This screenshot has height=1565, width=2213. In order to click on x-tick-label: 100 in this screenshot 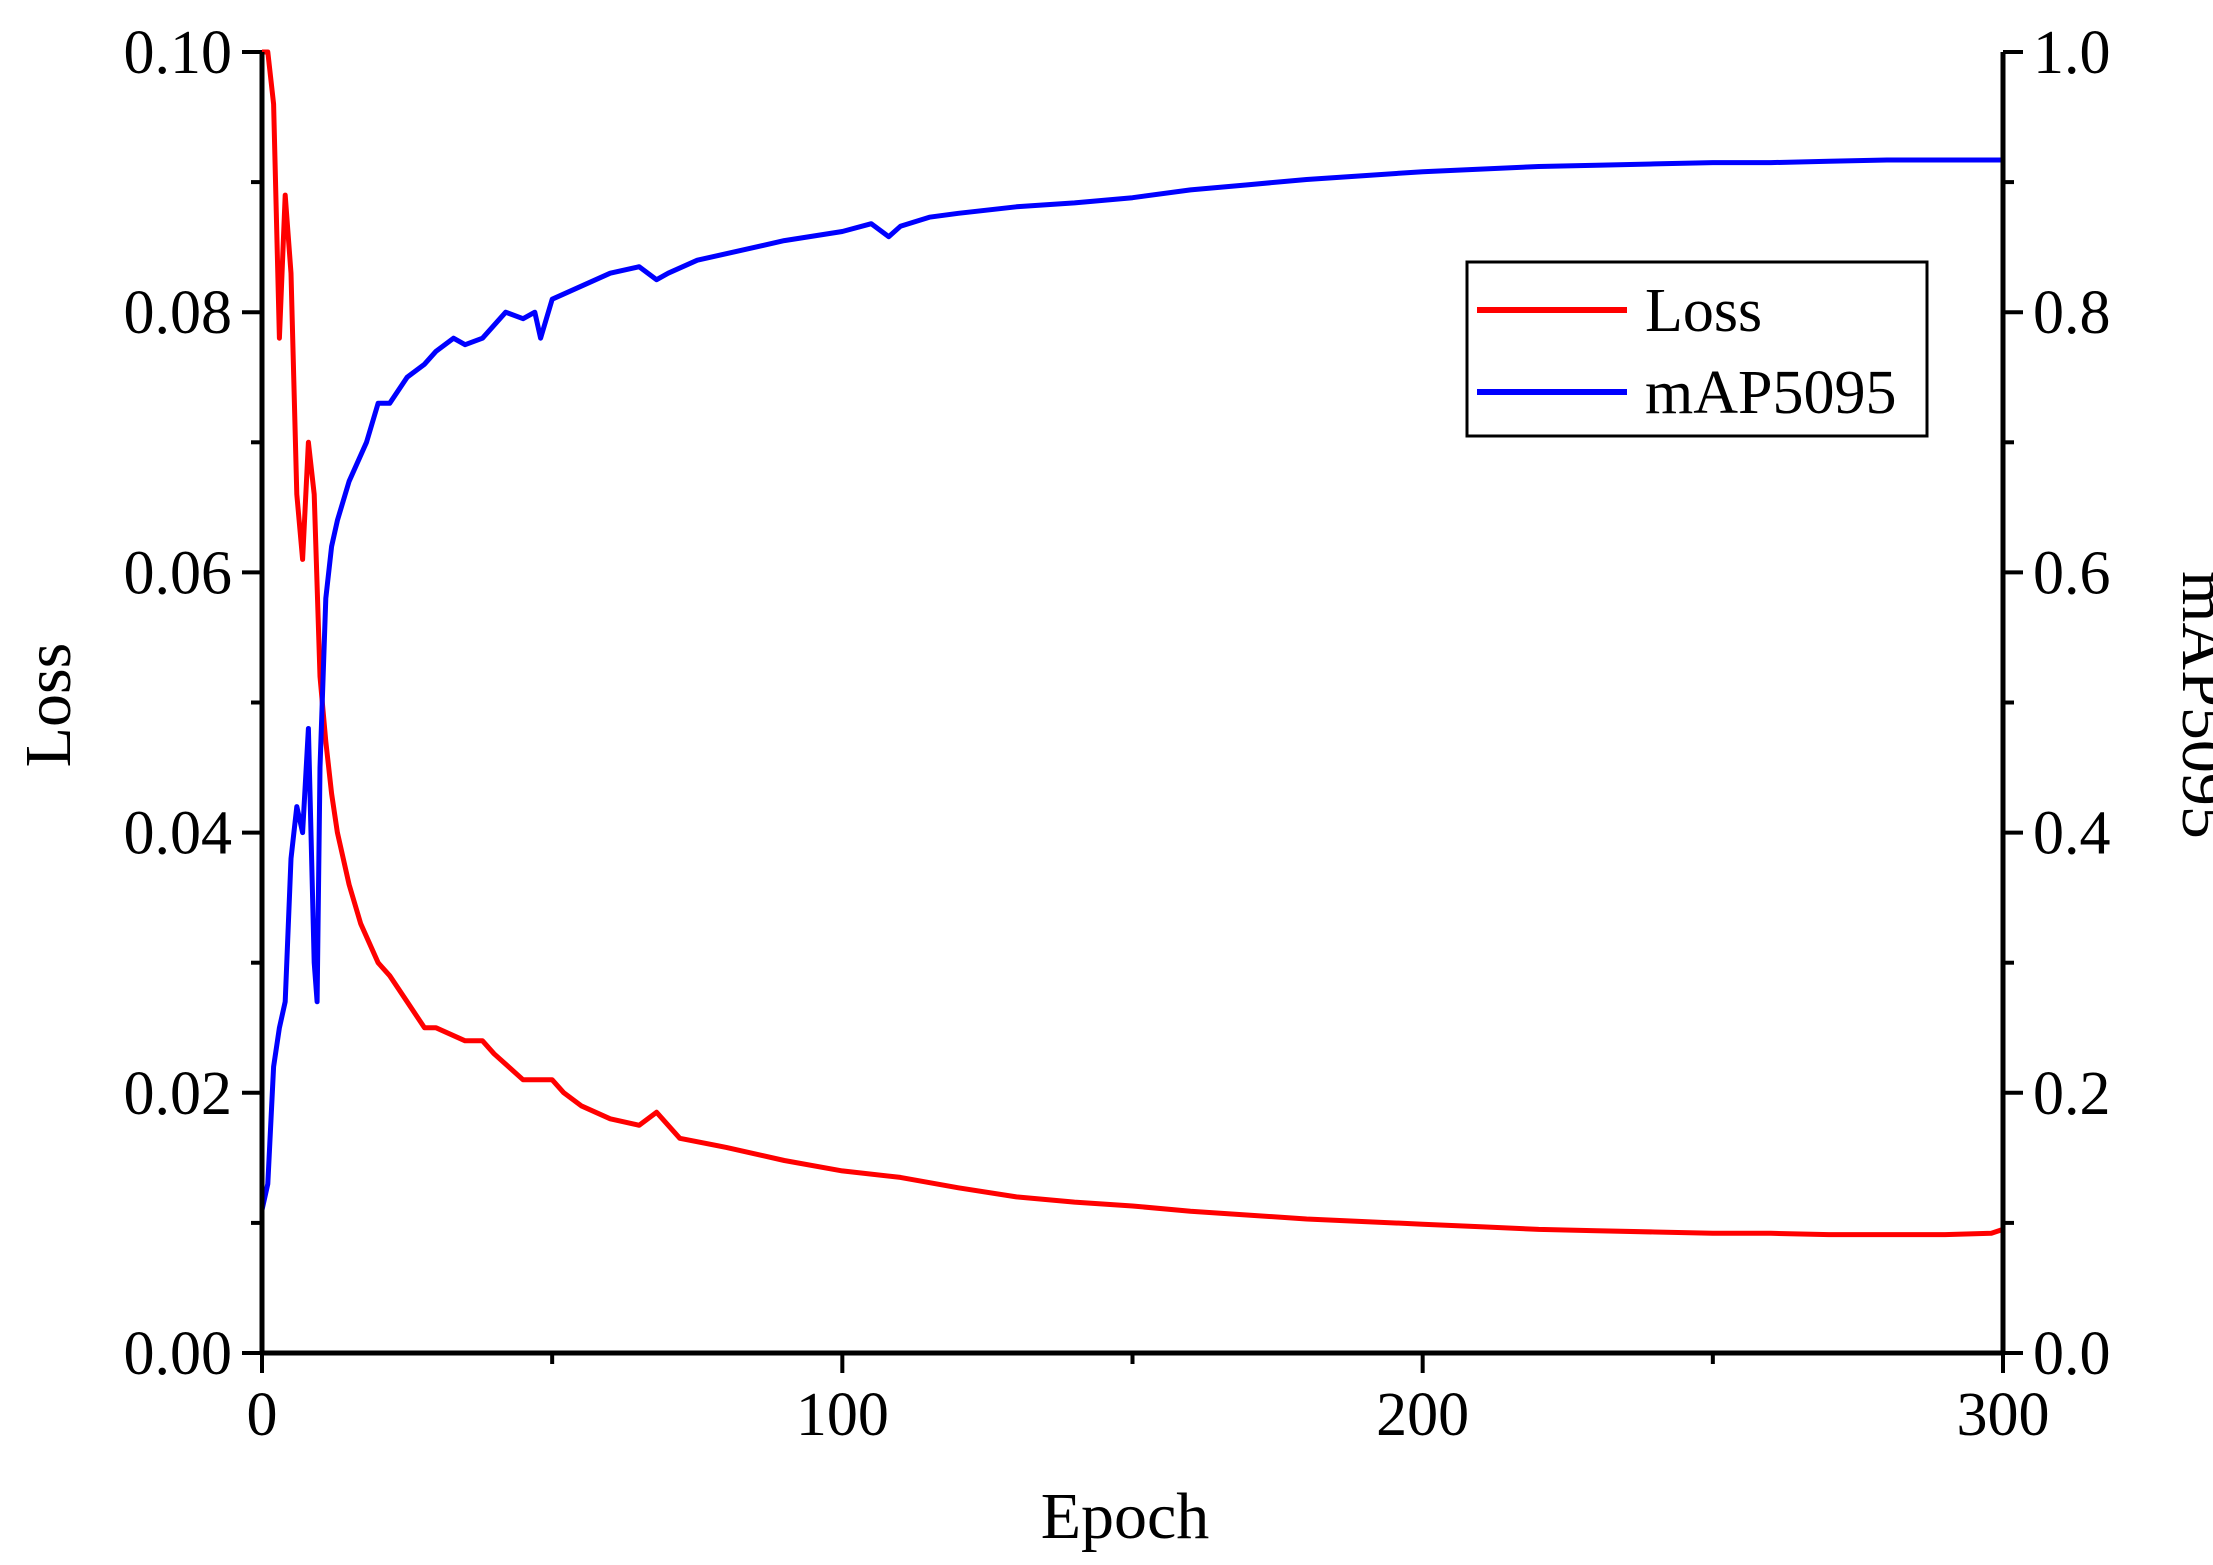, I will do `click(842, 1415)`.